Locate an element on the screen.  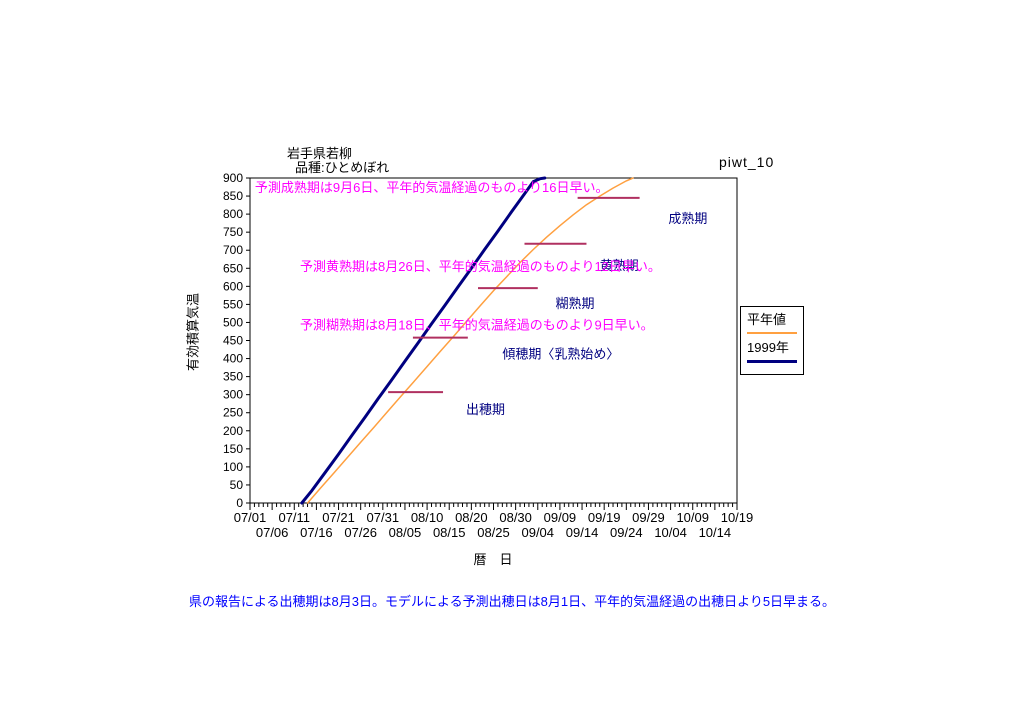
y-tick-label: 750 is located at coordinates (233, 232).